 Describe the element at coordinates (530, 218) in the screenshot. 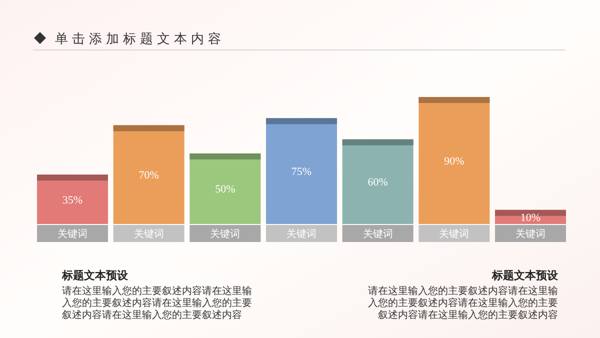

I see `data-label: 10%` at that location.